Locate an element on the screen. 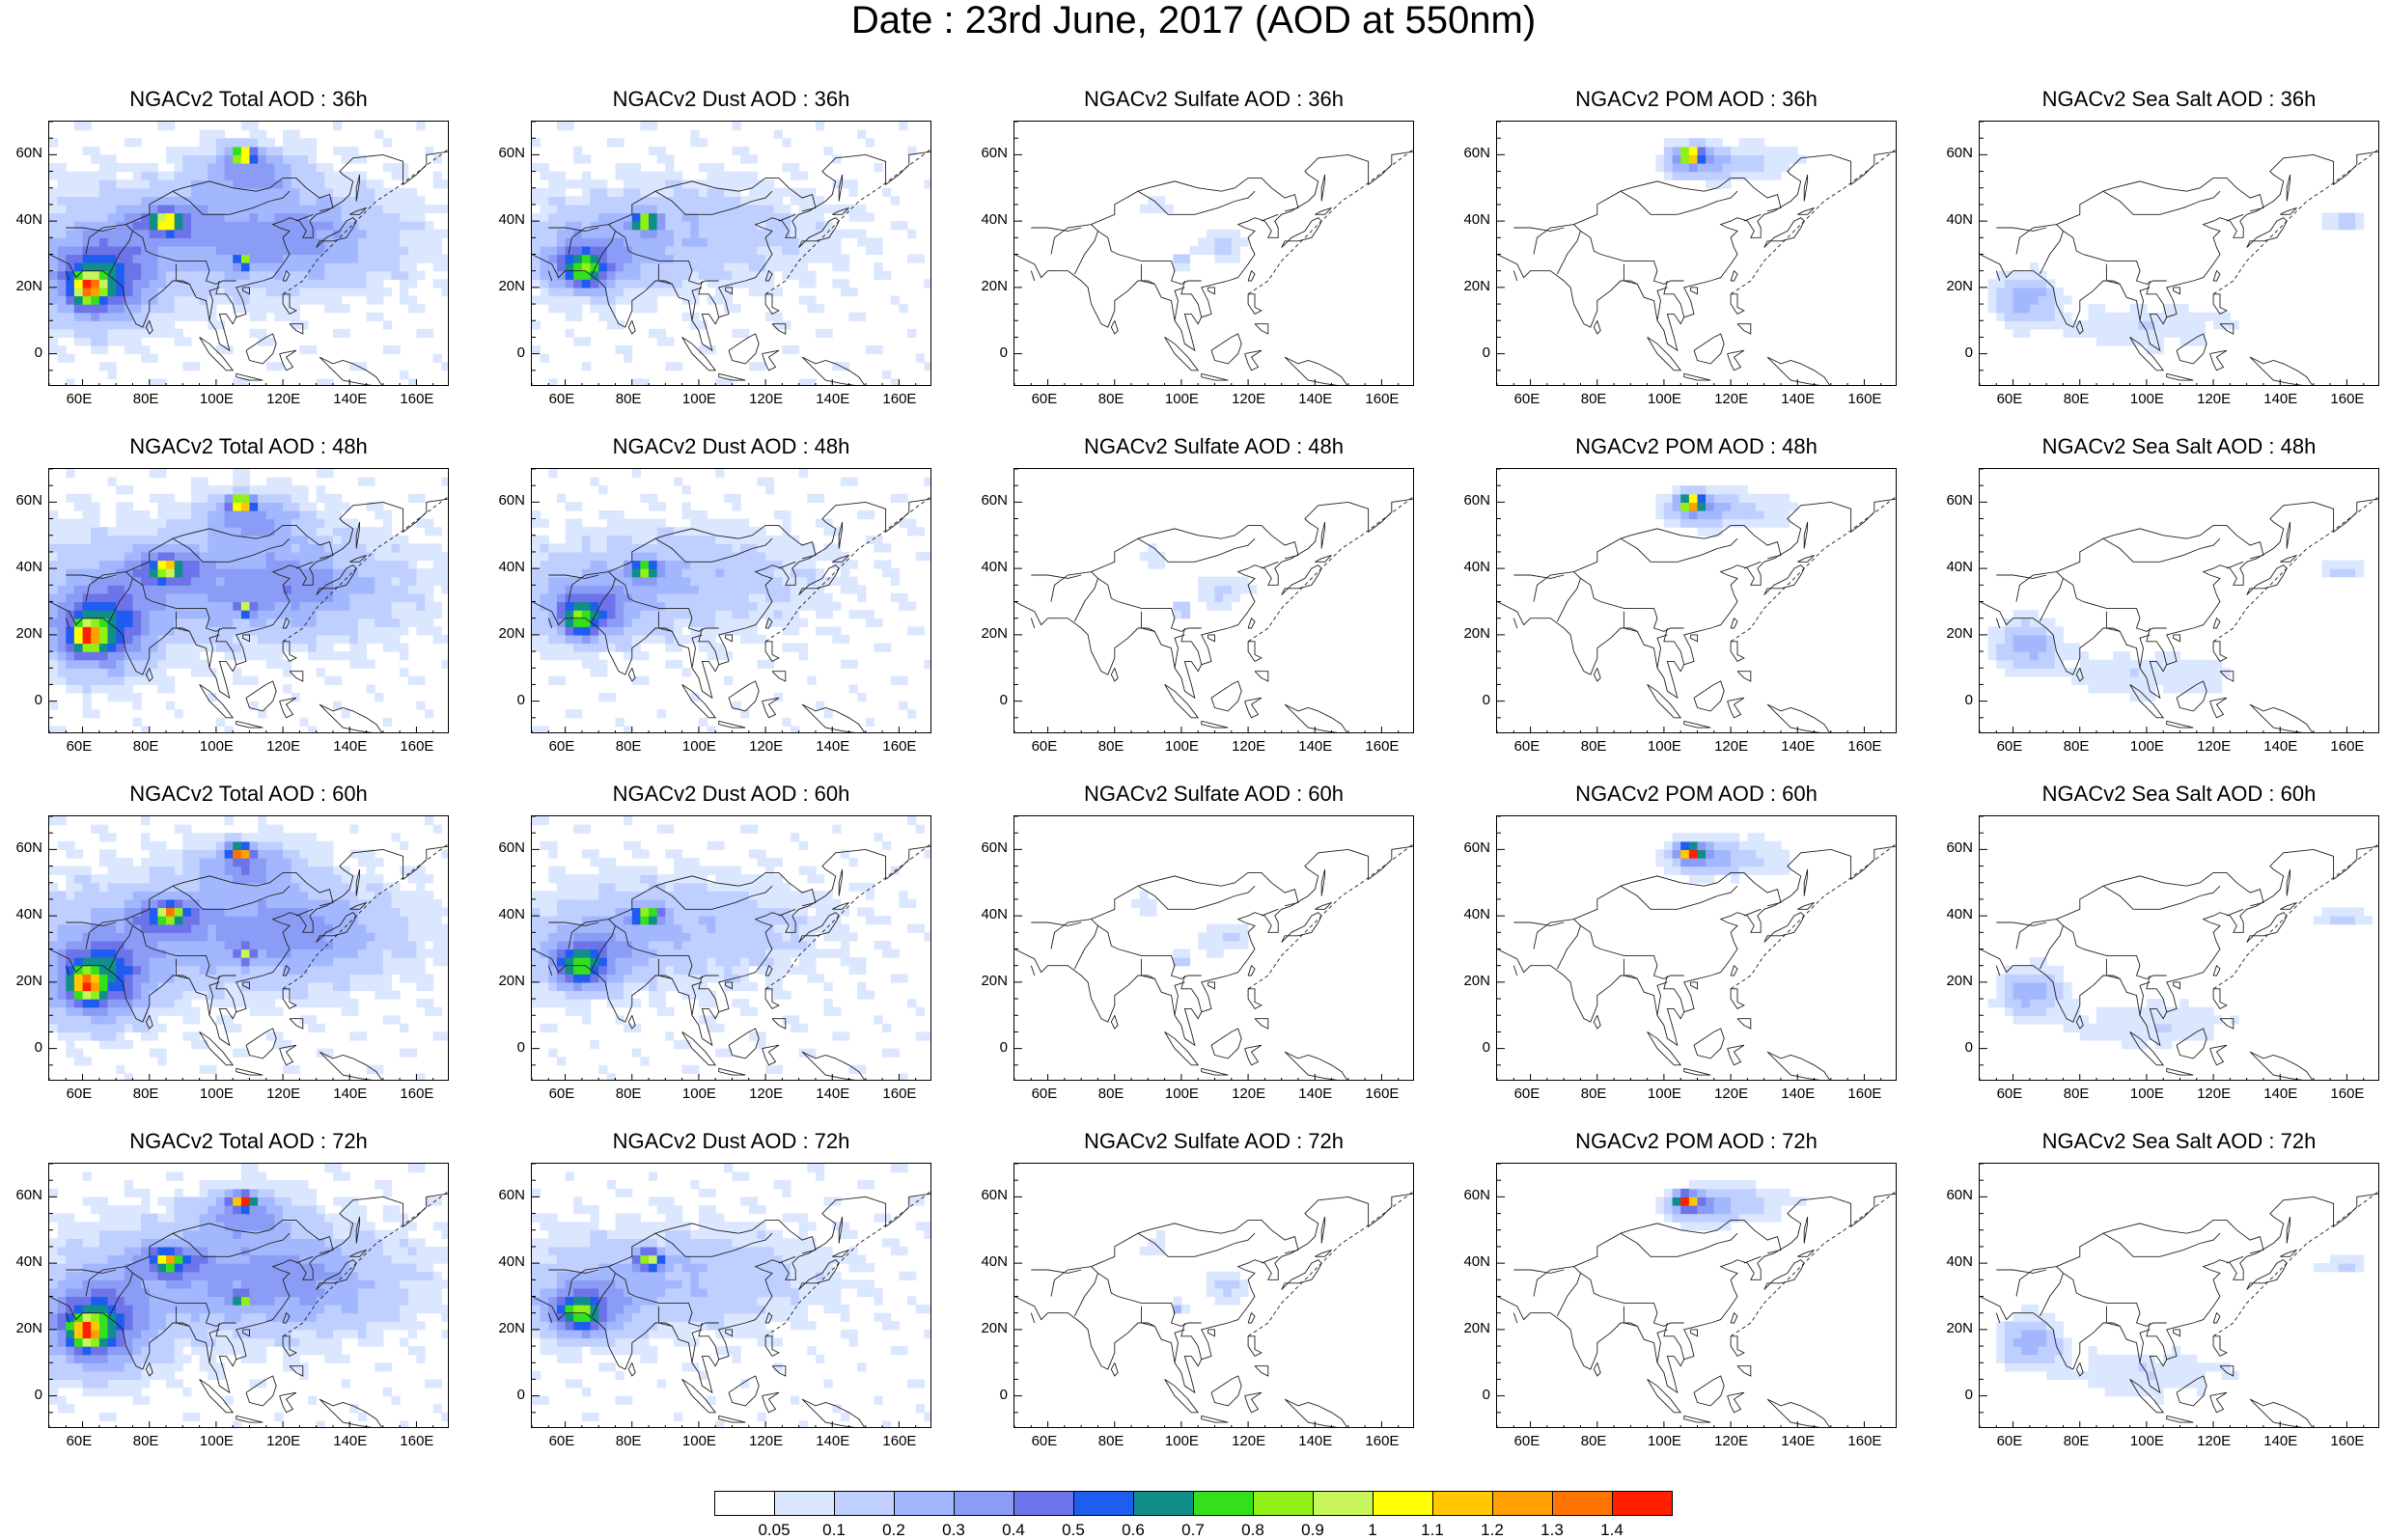  aod-shaded-field is located at coordinates (248, 600).